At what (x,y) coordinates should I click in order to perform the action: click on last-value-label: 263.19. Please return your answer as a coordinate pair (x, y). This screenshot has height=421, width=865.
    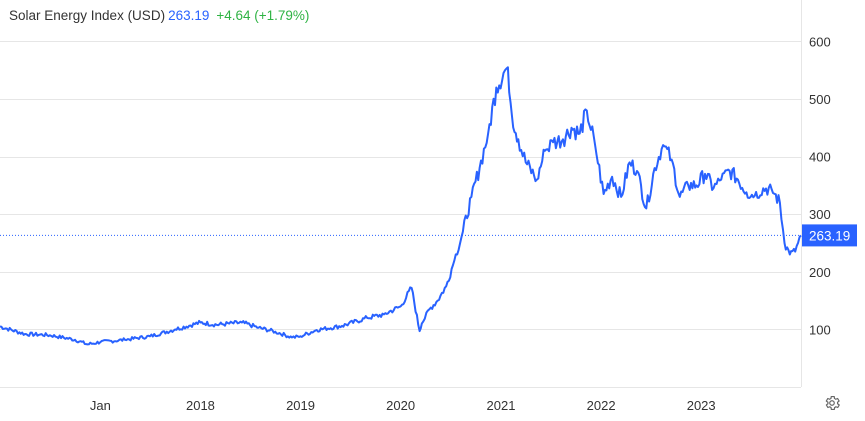
    Looking at the image, I should click on (829, 235).